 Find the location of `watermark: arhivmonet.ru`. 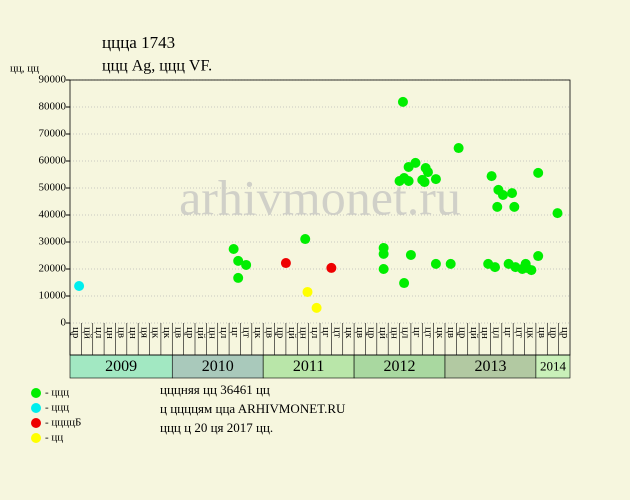

watermark: arhivmonet.ru is located at coordinates (320, 197).